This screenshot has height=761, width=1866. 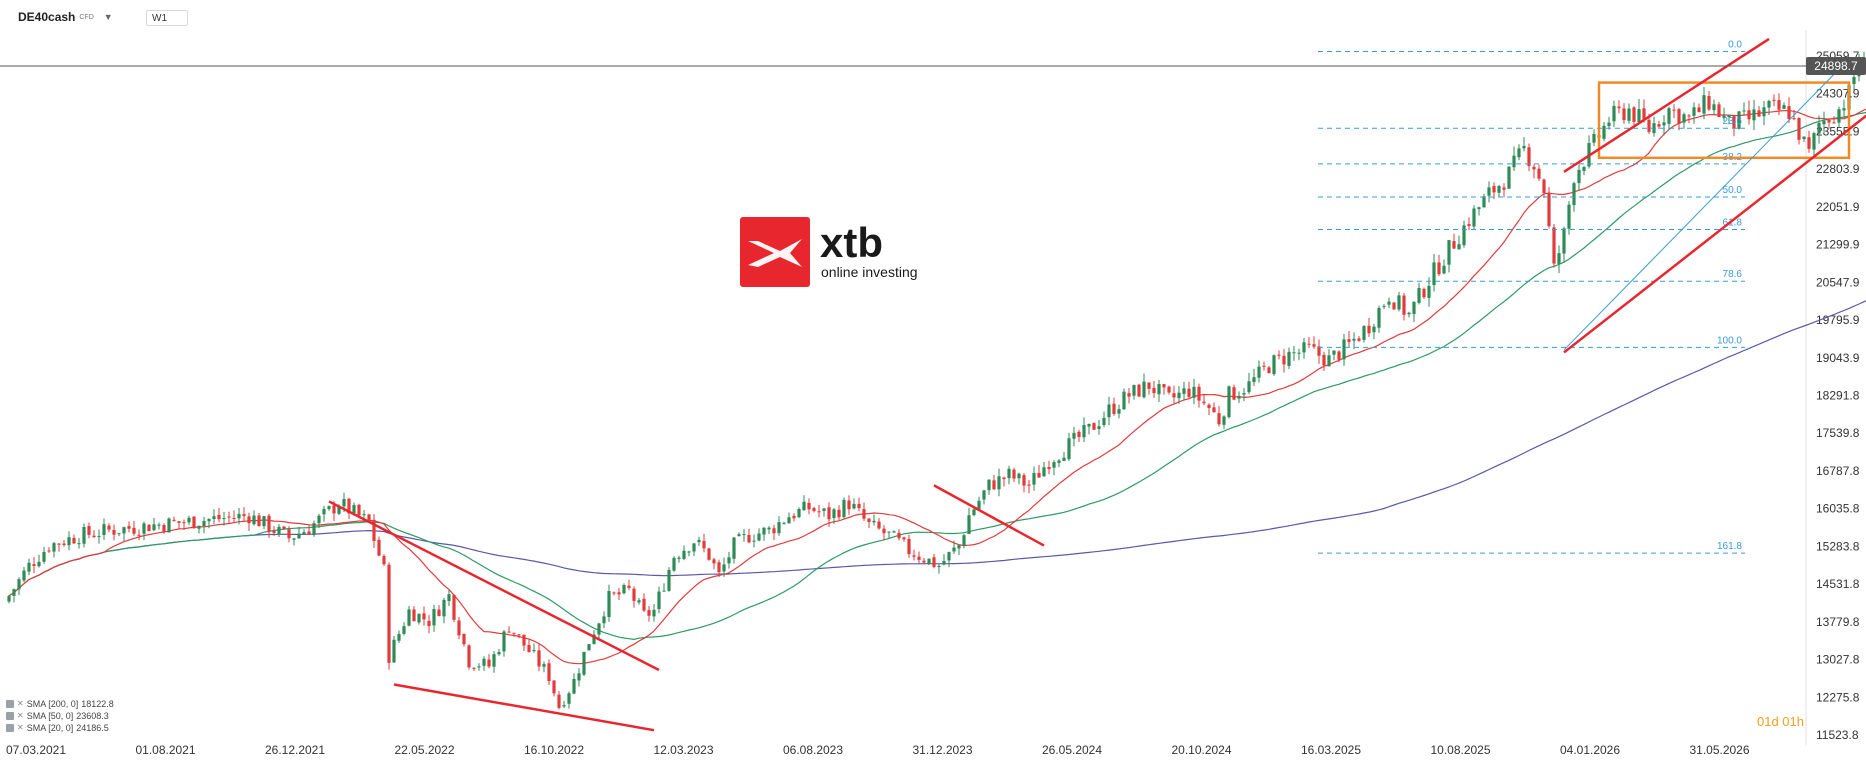 I want to click on y-tick-label: 17539.8, so click(x=1838, y=433).